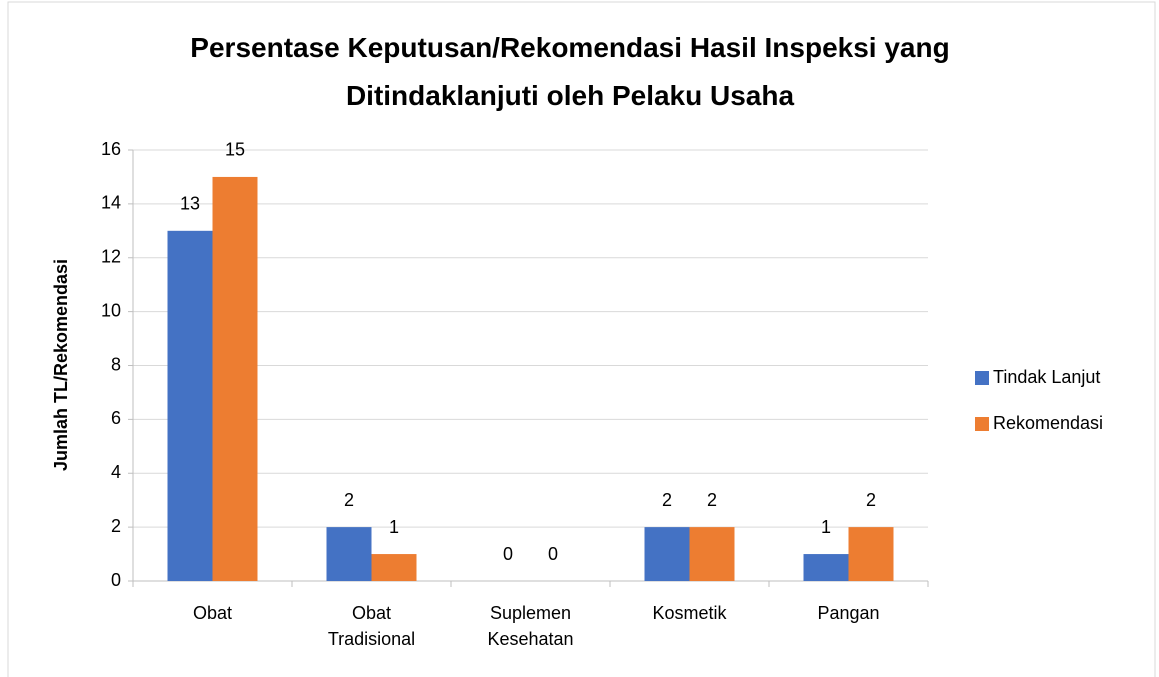 The width and height of the screenshot is (1159, 677). I want to click on y-tick-label: 4, so click(116, 472).